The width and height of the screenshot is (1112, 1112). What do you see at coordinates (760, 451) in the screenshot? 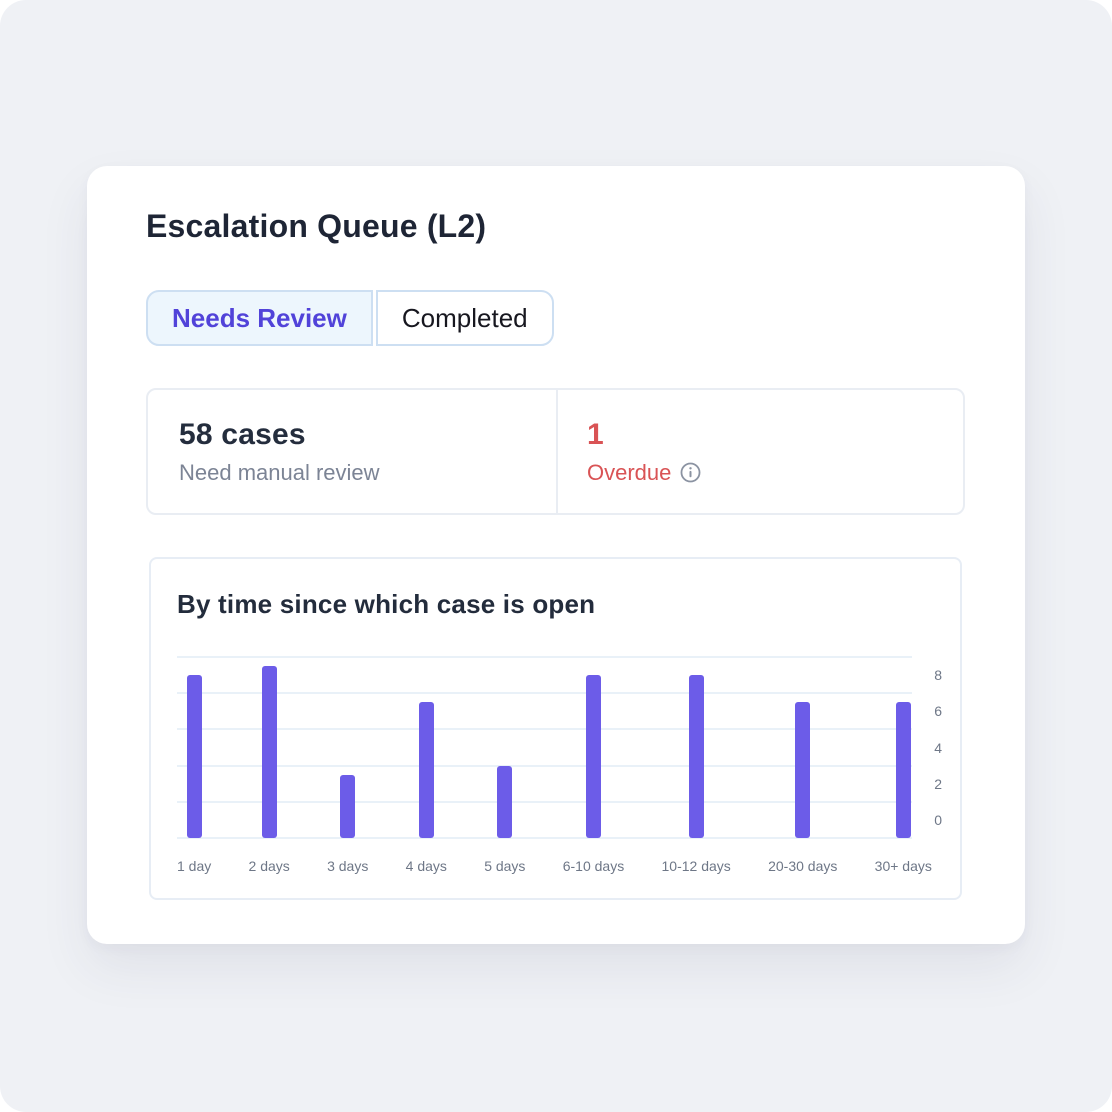
I see `stat-overdue: 1 Overdue` at bounding box center [760, 451].